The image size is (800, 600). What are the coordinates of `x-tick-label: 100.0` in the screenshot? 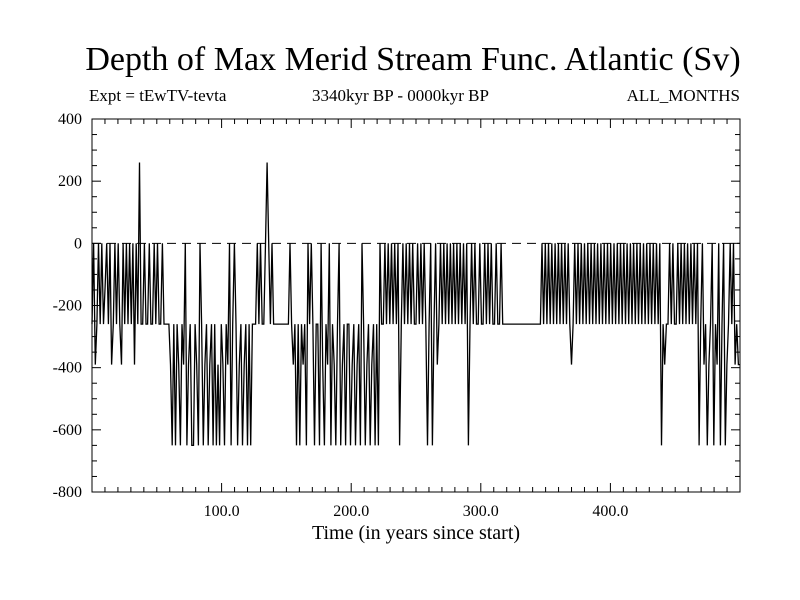 It's located at (222, 511).